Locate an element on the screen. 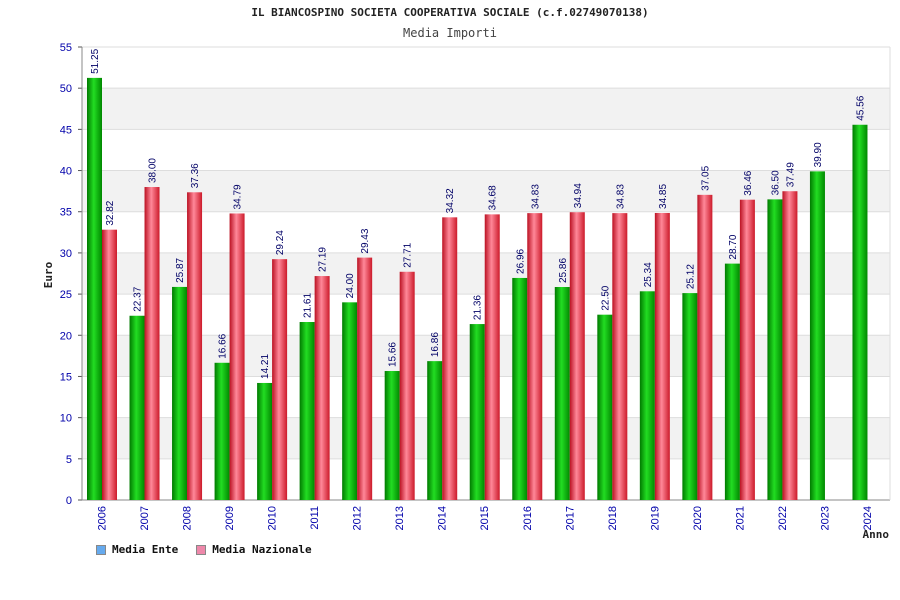 Image resolution: width=900 pixels, height=600 pixels. chart-subtitle: Media Importi is located at coordinates (450, 33).